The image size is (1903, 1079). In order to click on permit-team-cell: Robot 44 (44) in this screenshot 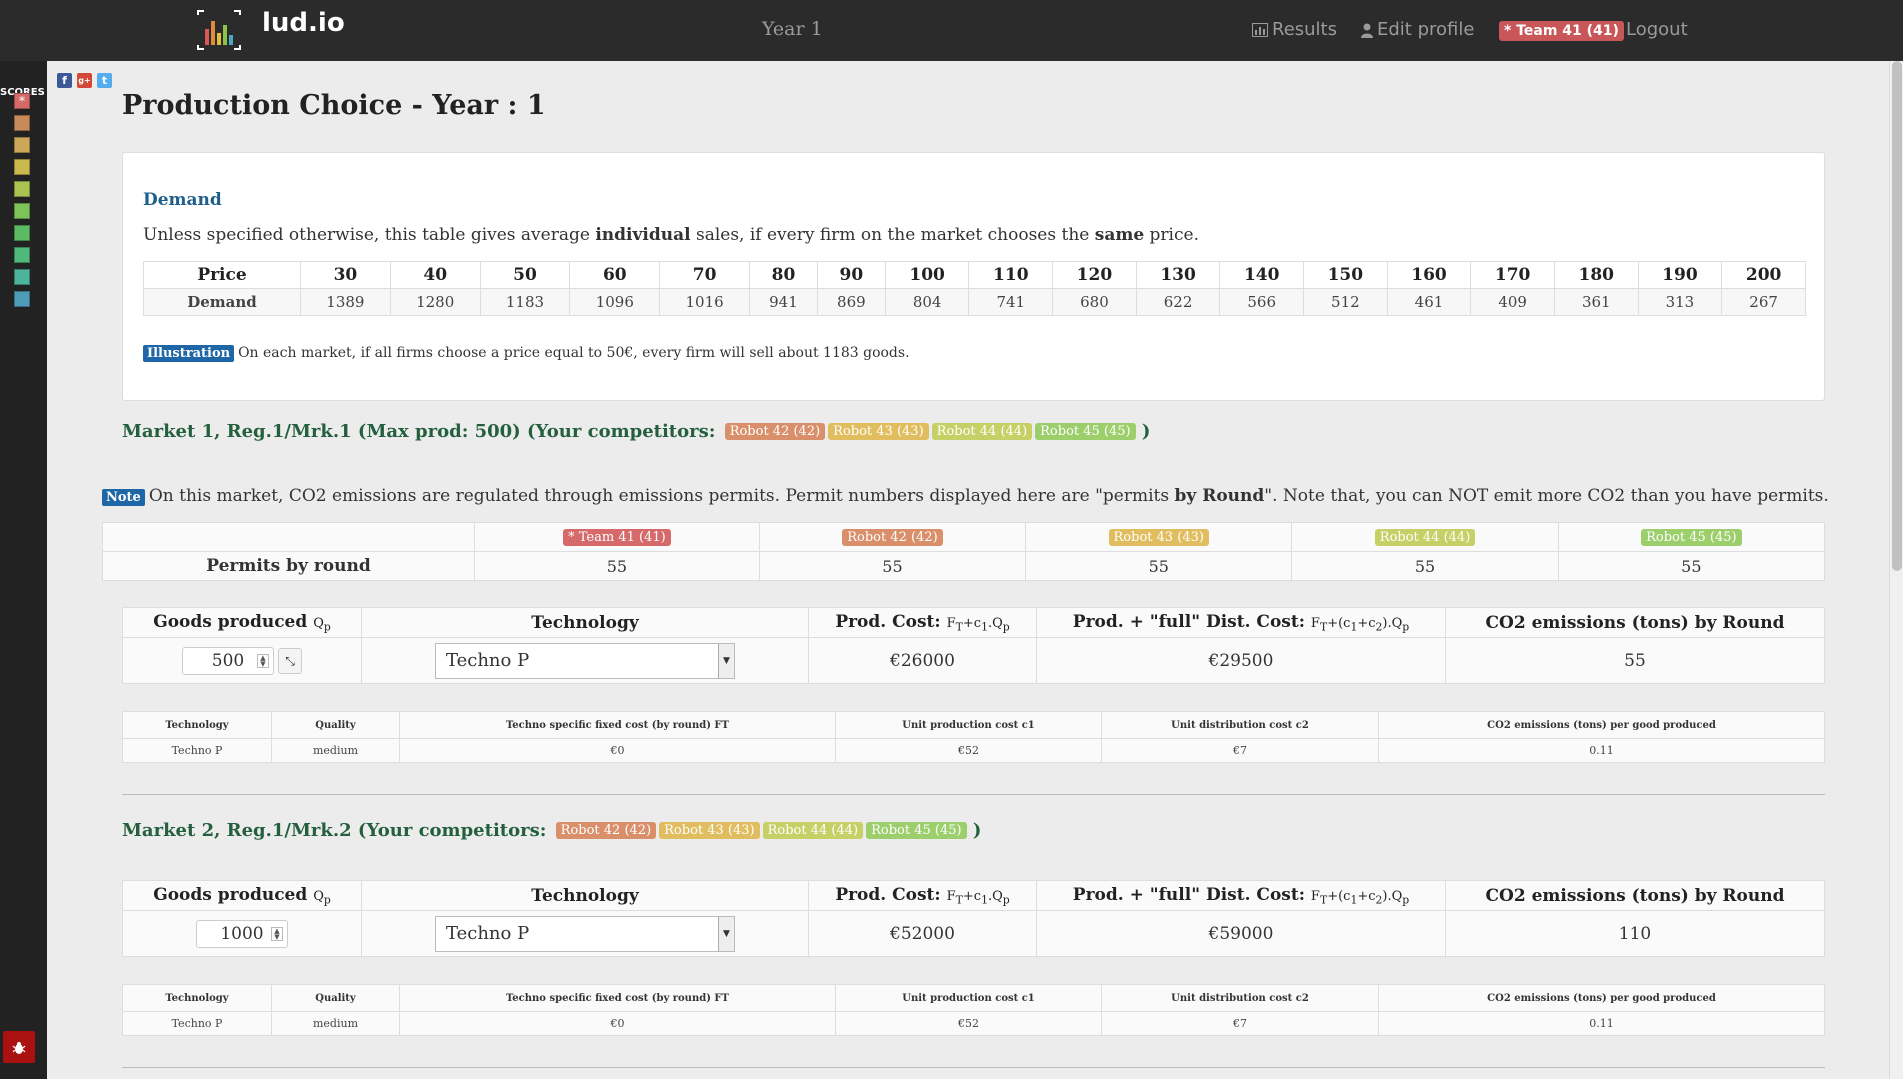, I will do `click(1425, 537)`.